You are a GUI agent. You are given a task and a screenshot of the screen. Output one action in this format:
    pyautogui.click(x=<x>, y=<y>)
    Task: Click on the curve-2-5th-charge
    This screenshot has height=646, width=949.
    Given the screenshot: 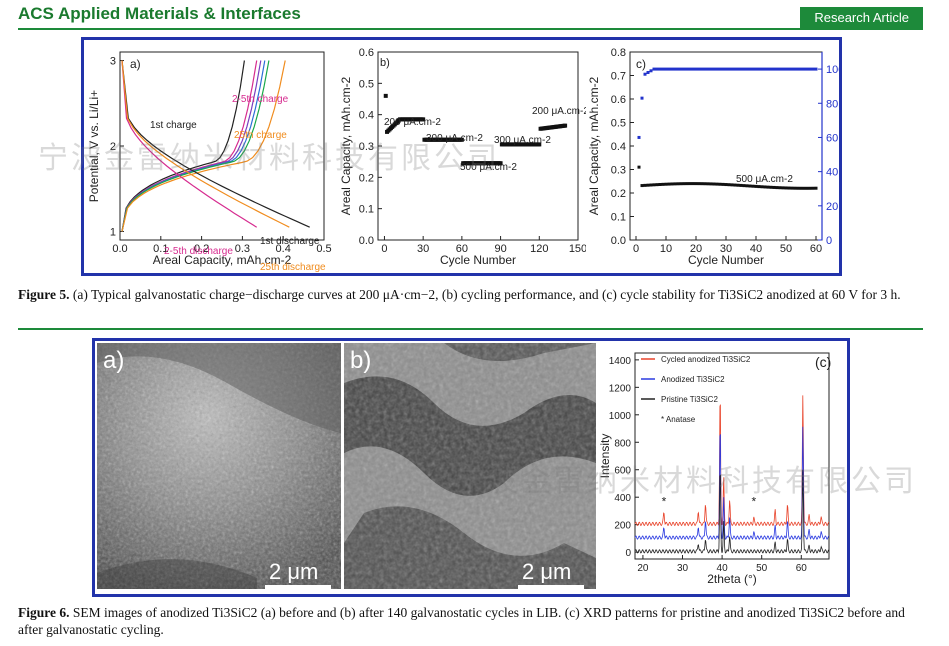 What is the action you would take?
    pyautogui.click(x=195, y=146)
    